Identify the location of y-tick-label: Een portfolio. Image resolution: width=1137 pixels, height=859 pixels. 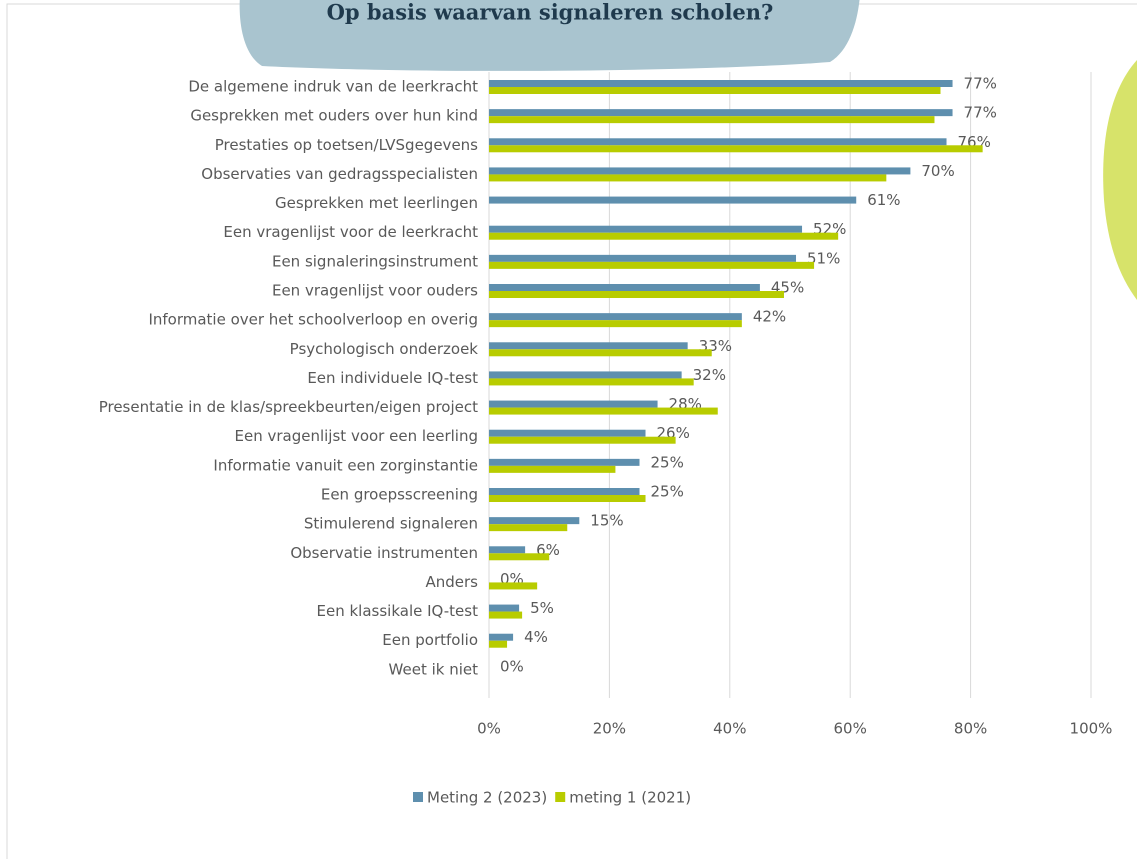
(430, 640).